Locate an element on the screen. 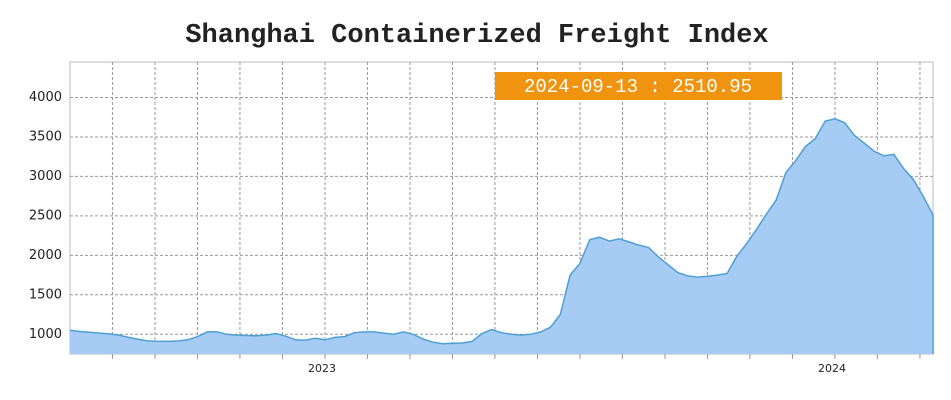 The image size is (951, 400). y-tick-label: 2500 is located at coordinates (45, 215).